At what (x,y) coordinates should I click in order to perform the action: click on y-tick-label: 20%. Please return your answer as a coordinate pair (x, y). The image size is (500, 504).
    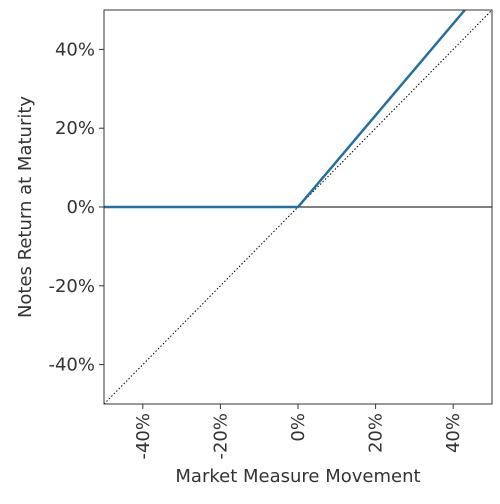
    Looking at the image, I should click on (75, 128).